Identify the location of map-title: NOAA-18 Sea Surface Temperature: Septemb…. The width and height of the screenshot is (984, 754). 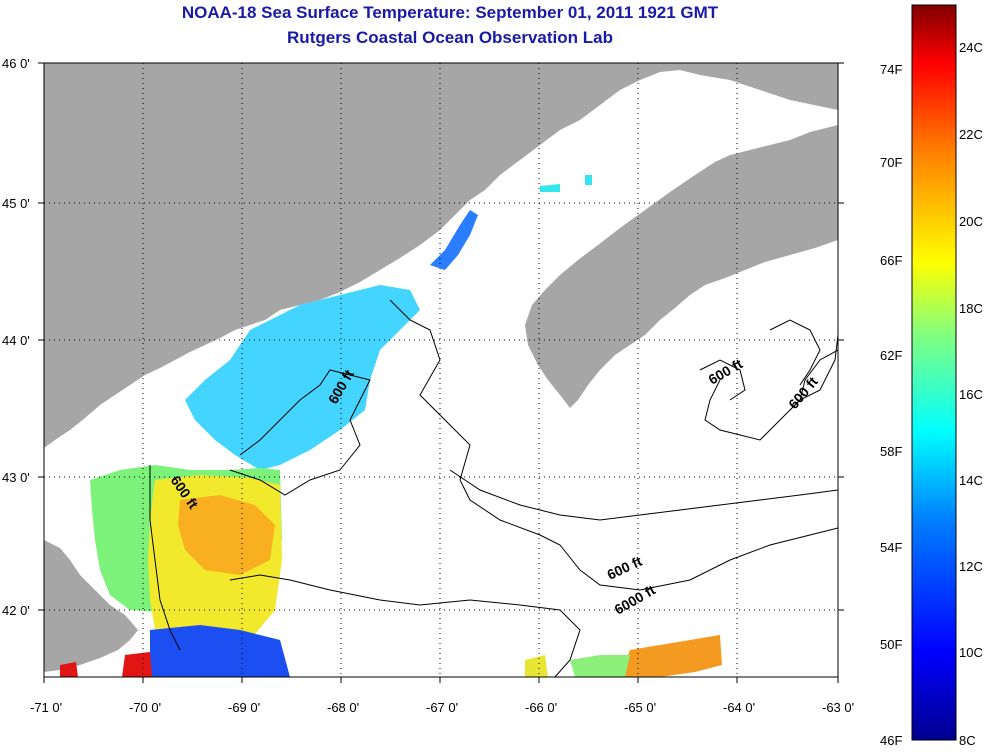
(450, 12).